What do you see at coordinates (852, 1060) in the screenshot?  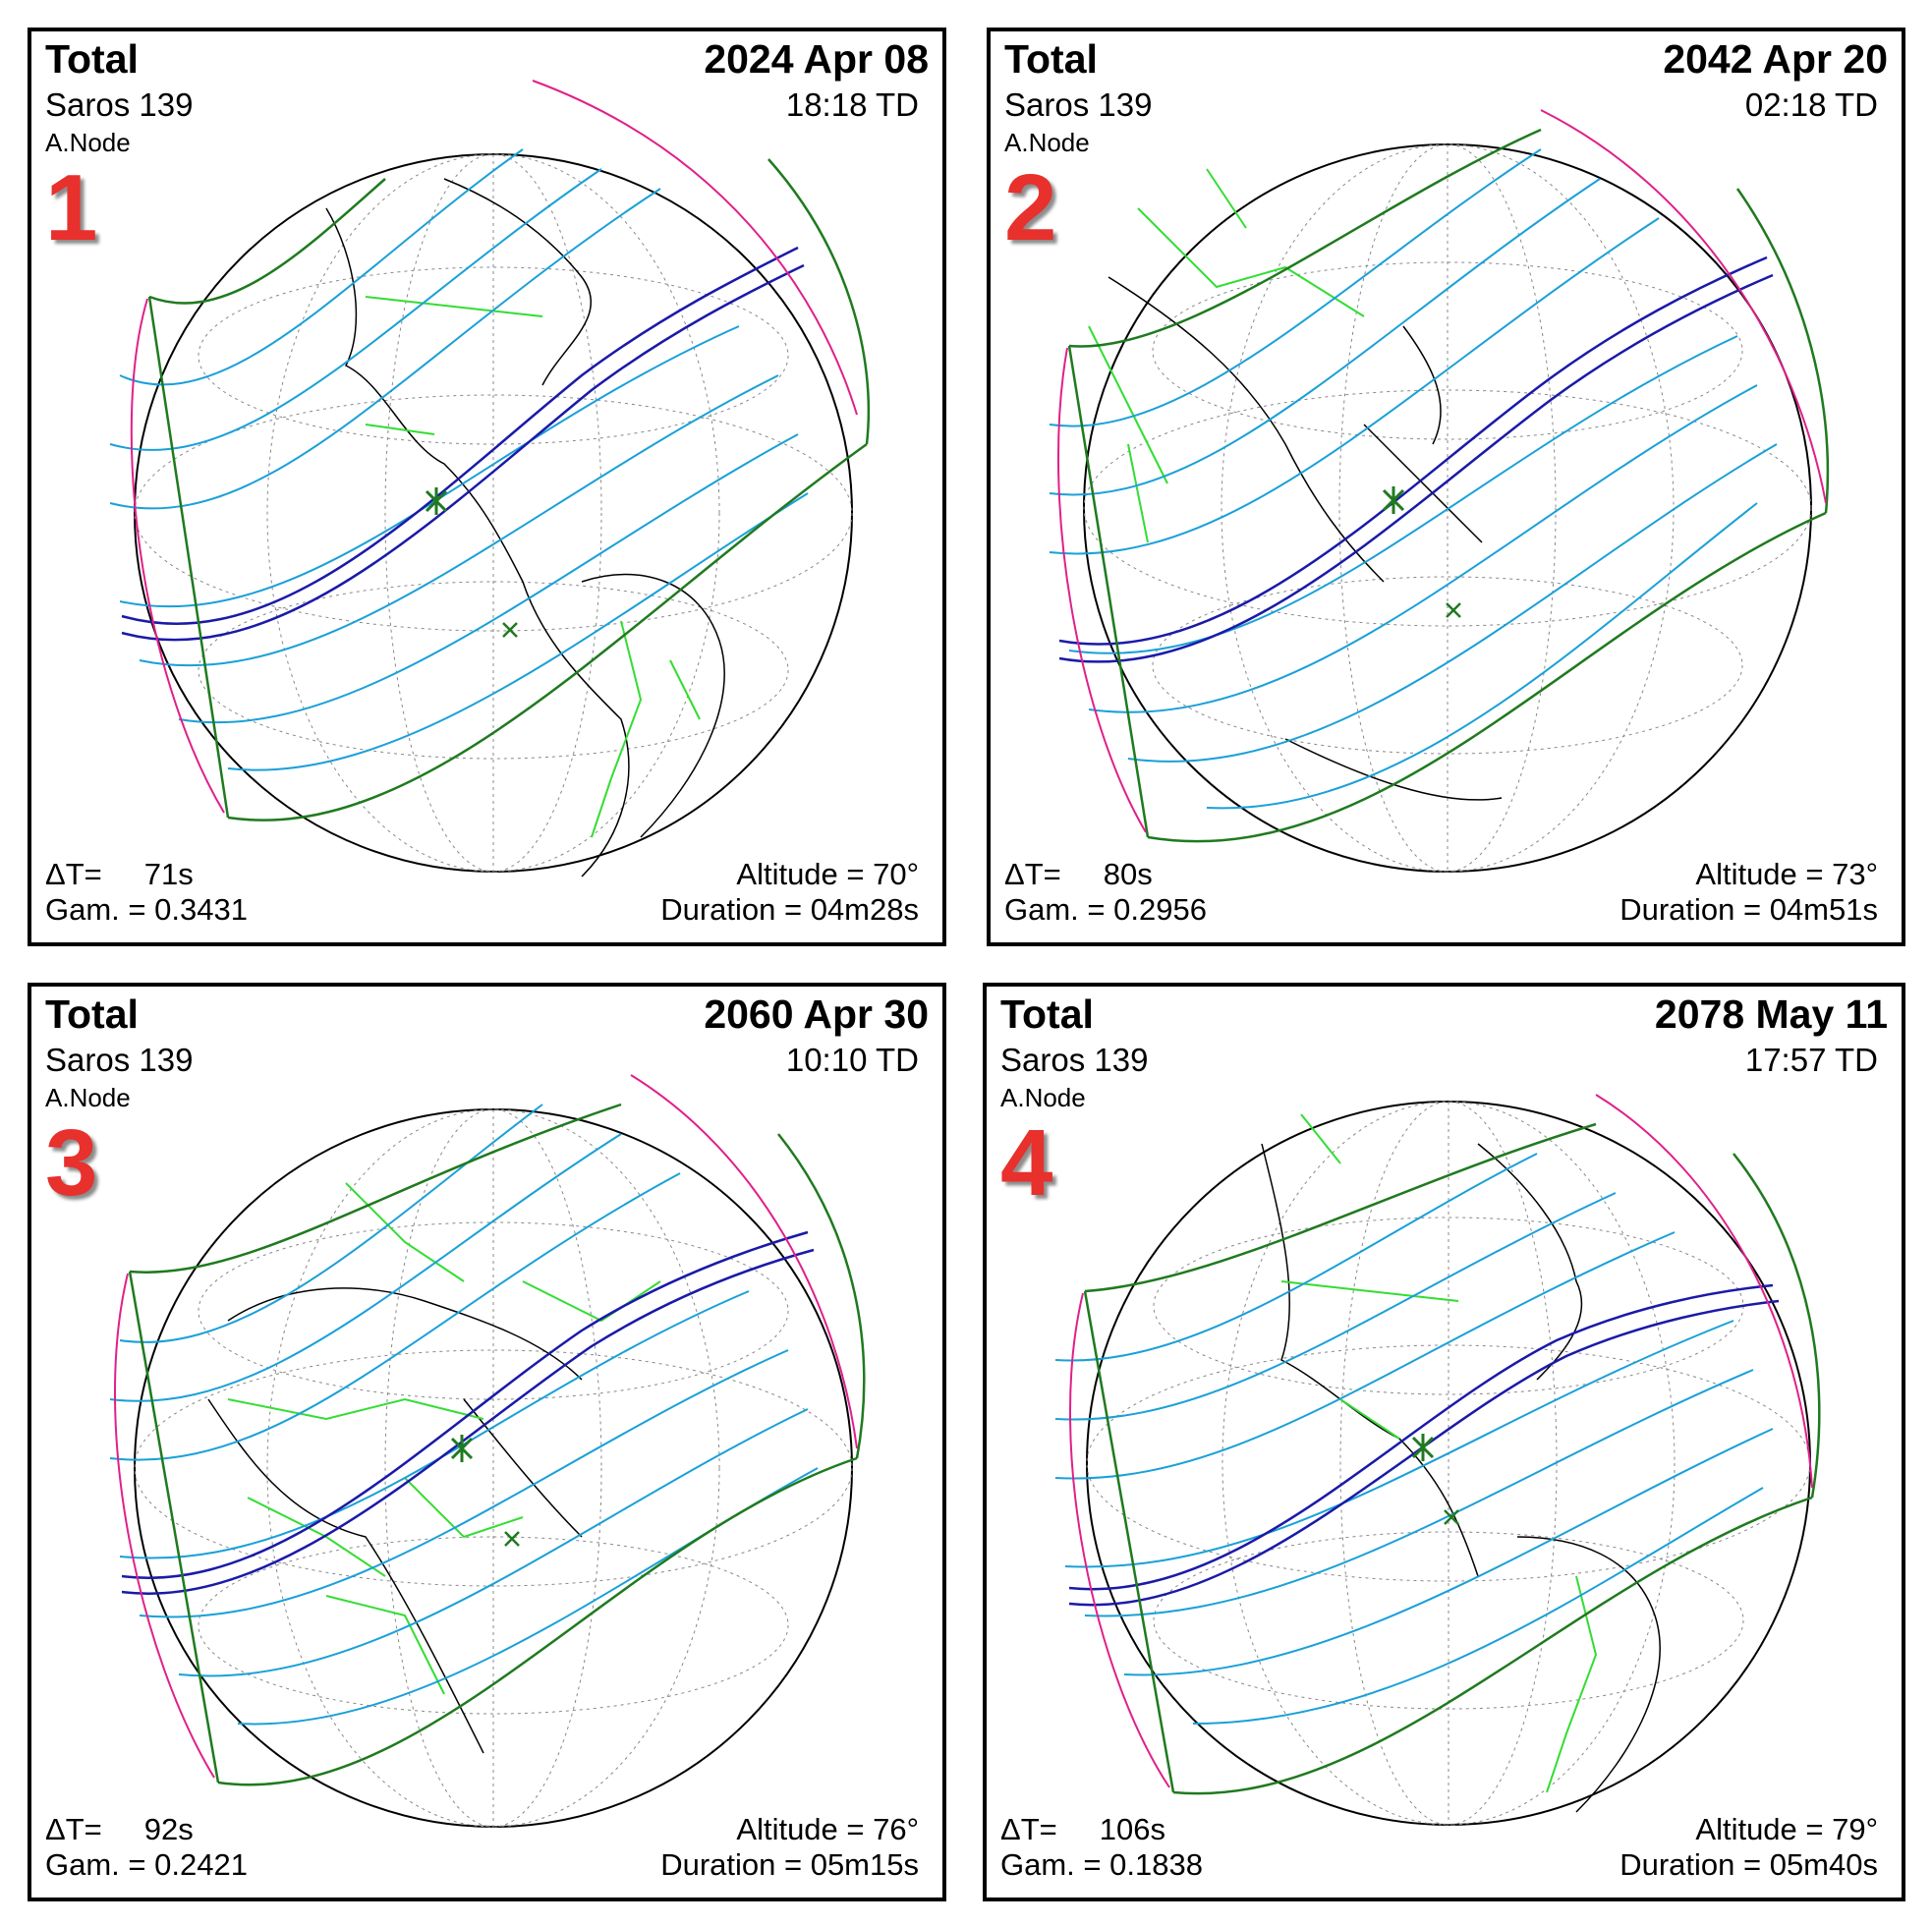 I see `eclipse-time: 10:10 TD` at bounding box center [852, 1060].